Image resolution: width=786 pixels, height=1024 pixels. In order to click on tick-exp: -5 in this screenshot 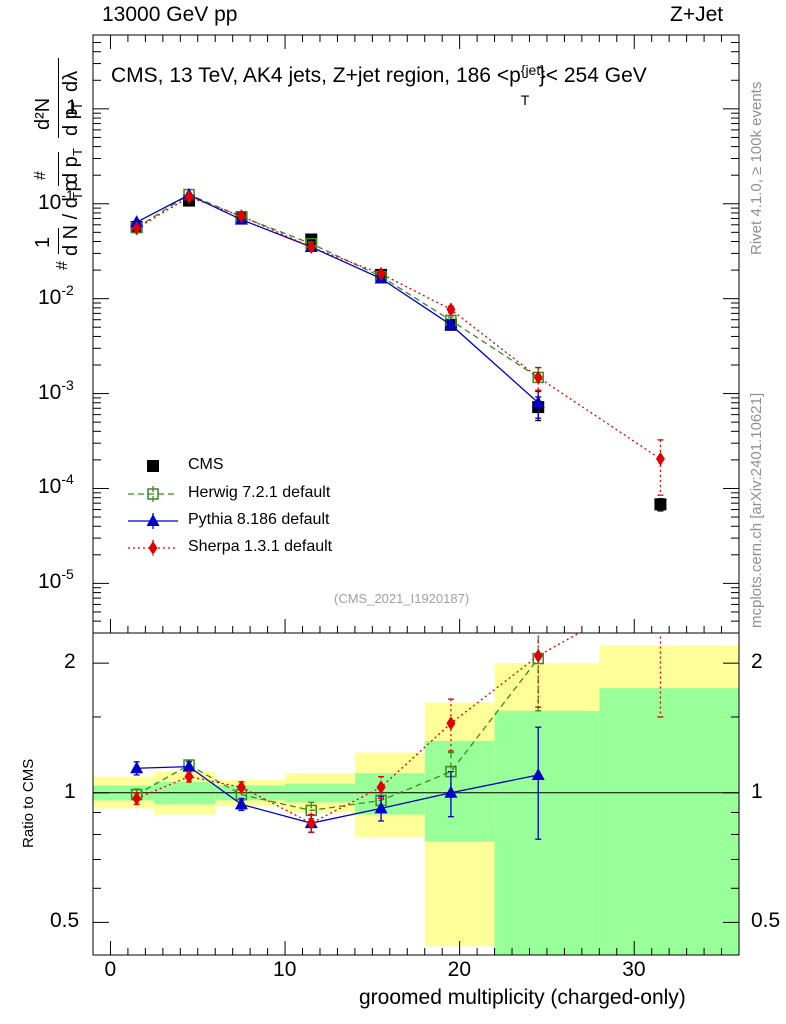, I will do `click(67, 574)`.